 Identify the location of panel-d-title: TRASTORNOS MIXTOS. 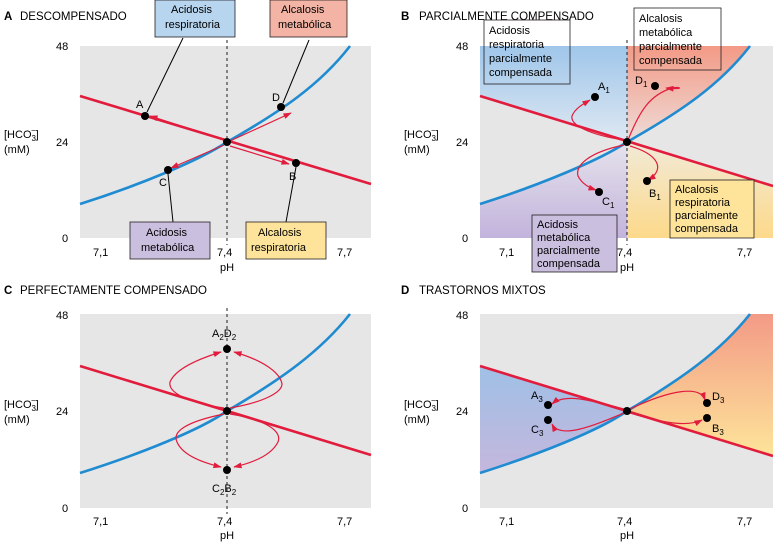
(482, 291).